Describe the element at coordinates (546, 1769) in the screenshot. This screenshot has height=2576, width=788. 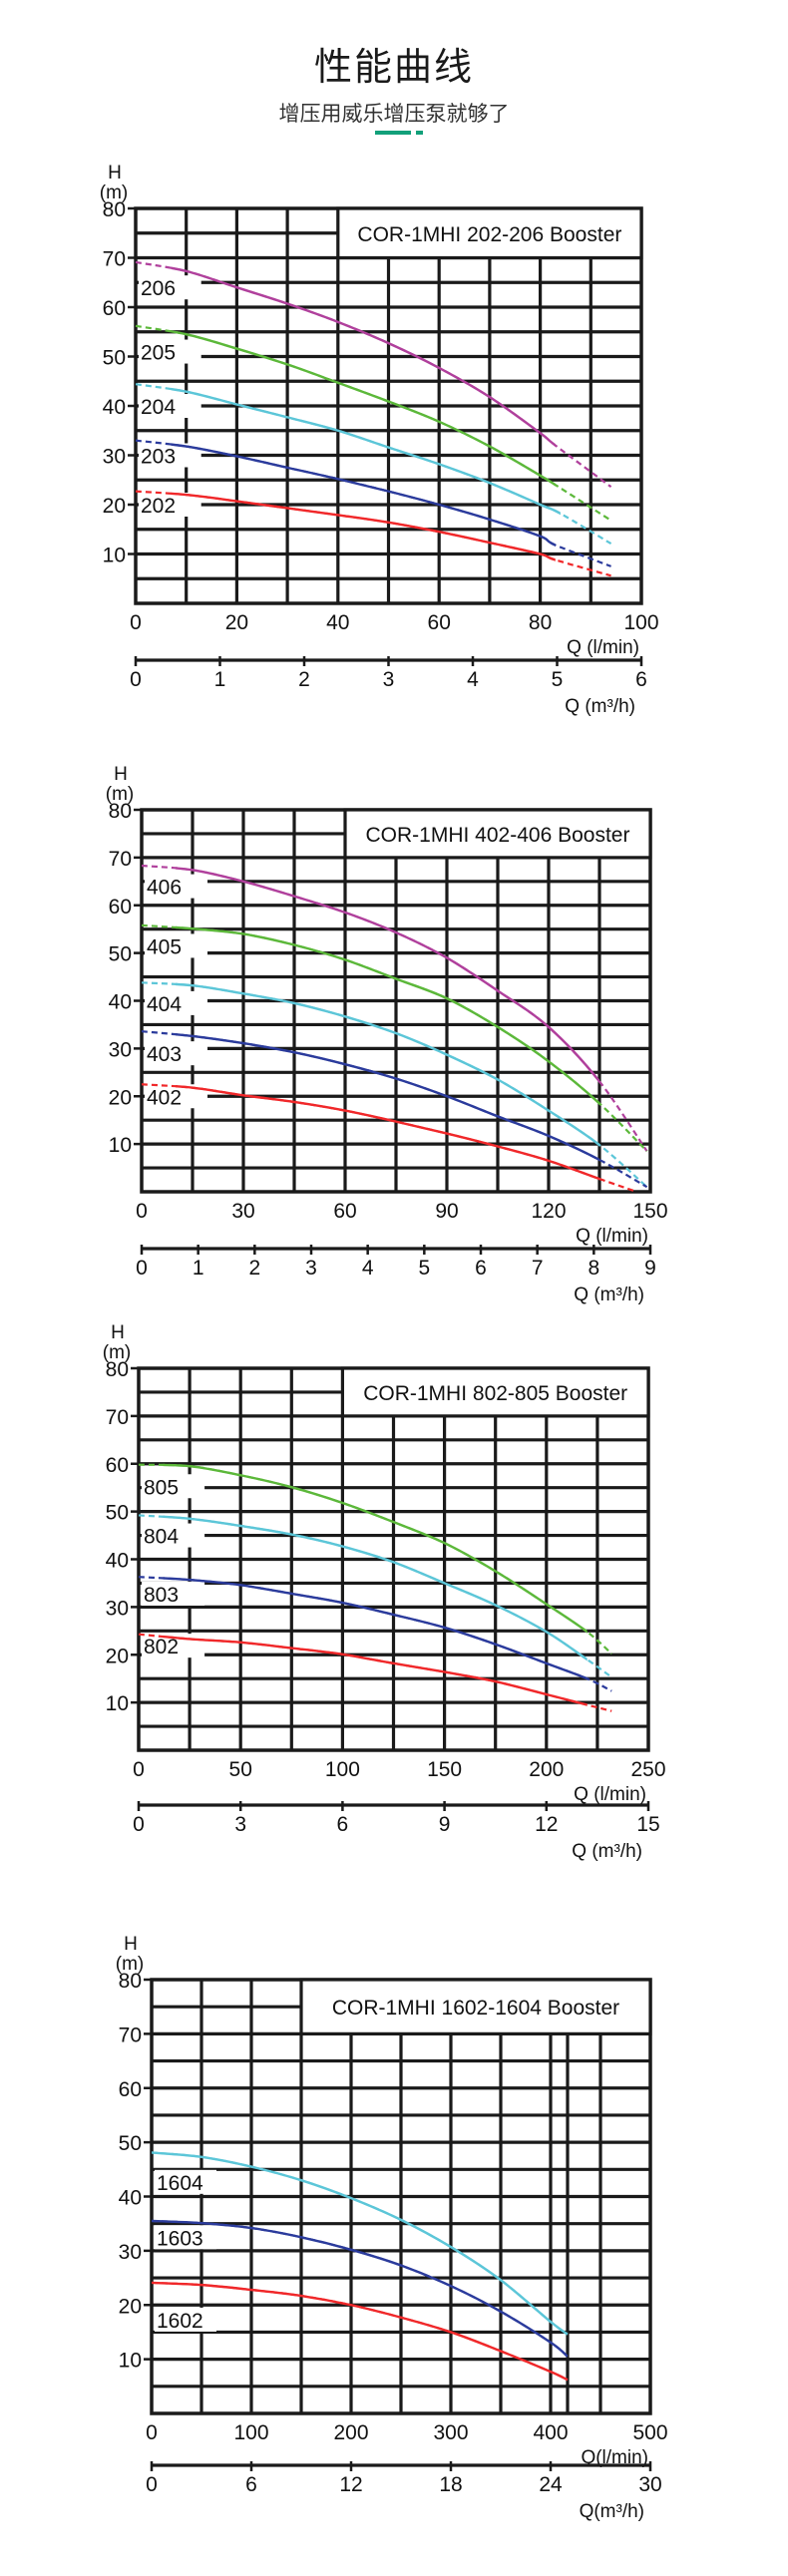
I see `x-tick-label: 200` at that location.